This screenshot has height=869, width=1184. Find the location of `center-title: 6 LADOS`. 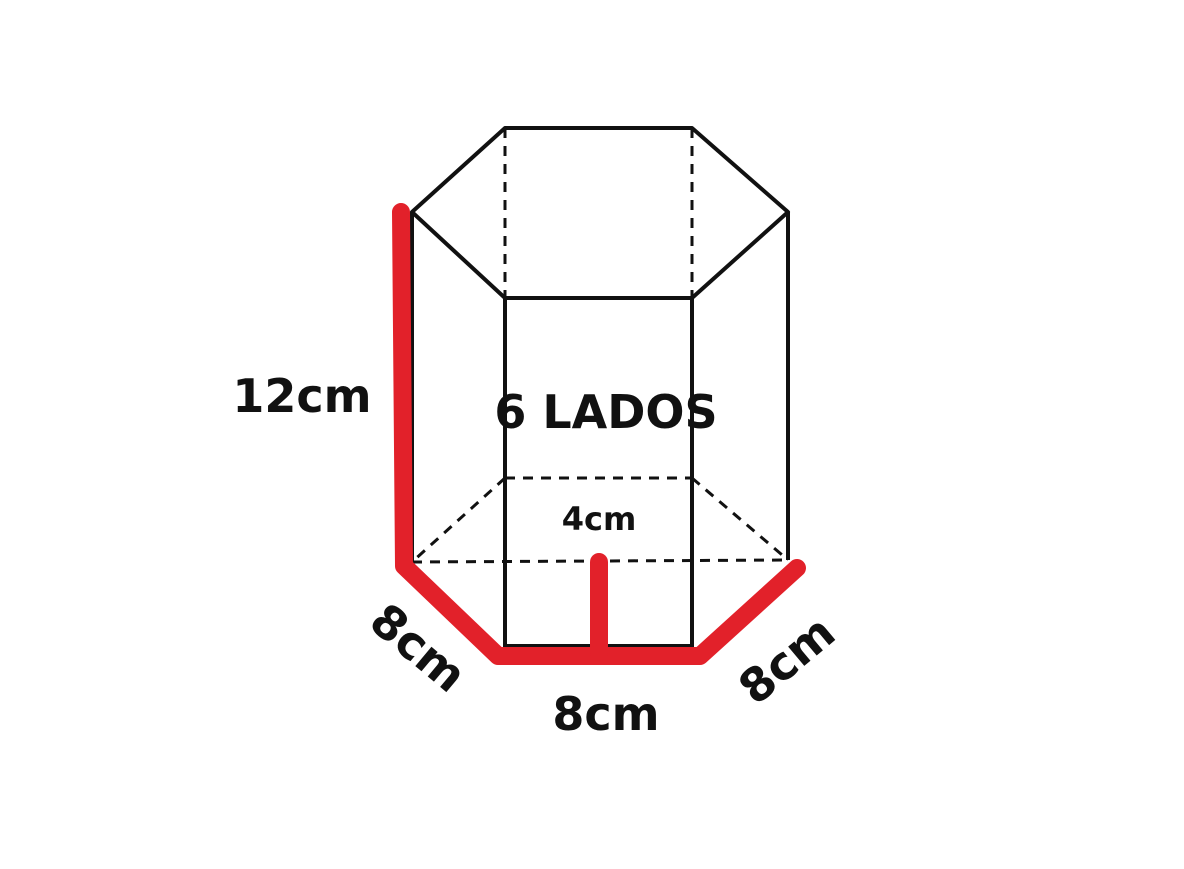

center-title: 6 LADOS is located at coordinates (605, 412).